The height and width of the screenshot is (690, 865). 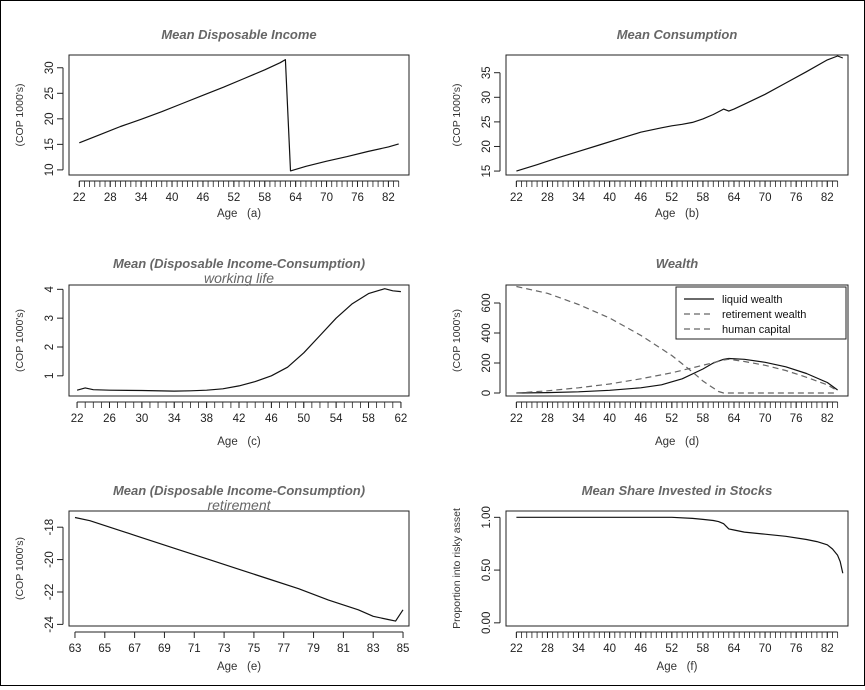 What do you see at coordinates (206, 419) in the screenshot?
I see `chart-3-x-tick-label: 38` at bounding box center [206, 419].